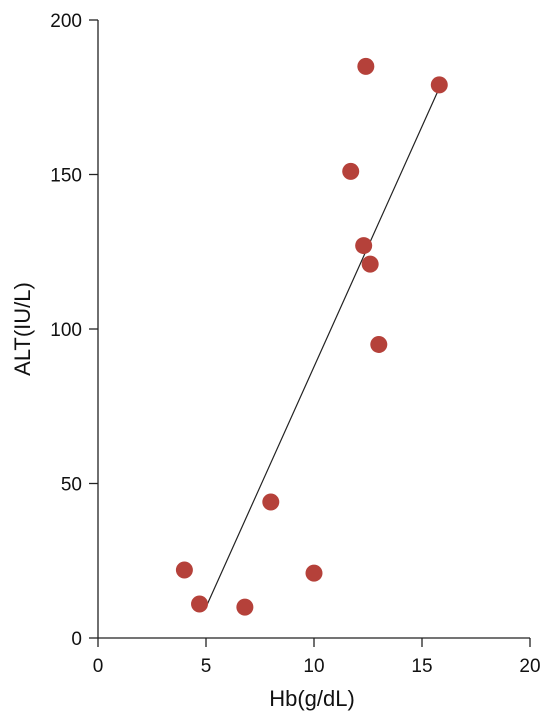 This screenshot has height=712, width=546. I want to click on y-tick-label: 0, so click(76, 639).